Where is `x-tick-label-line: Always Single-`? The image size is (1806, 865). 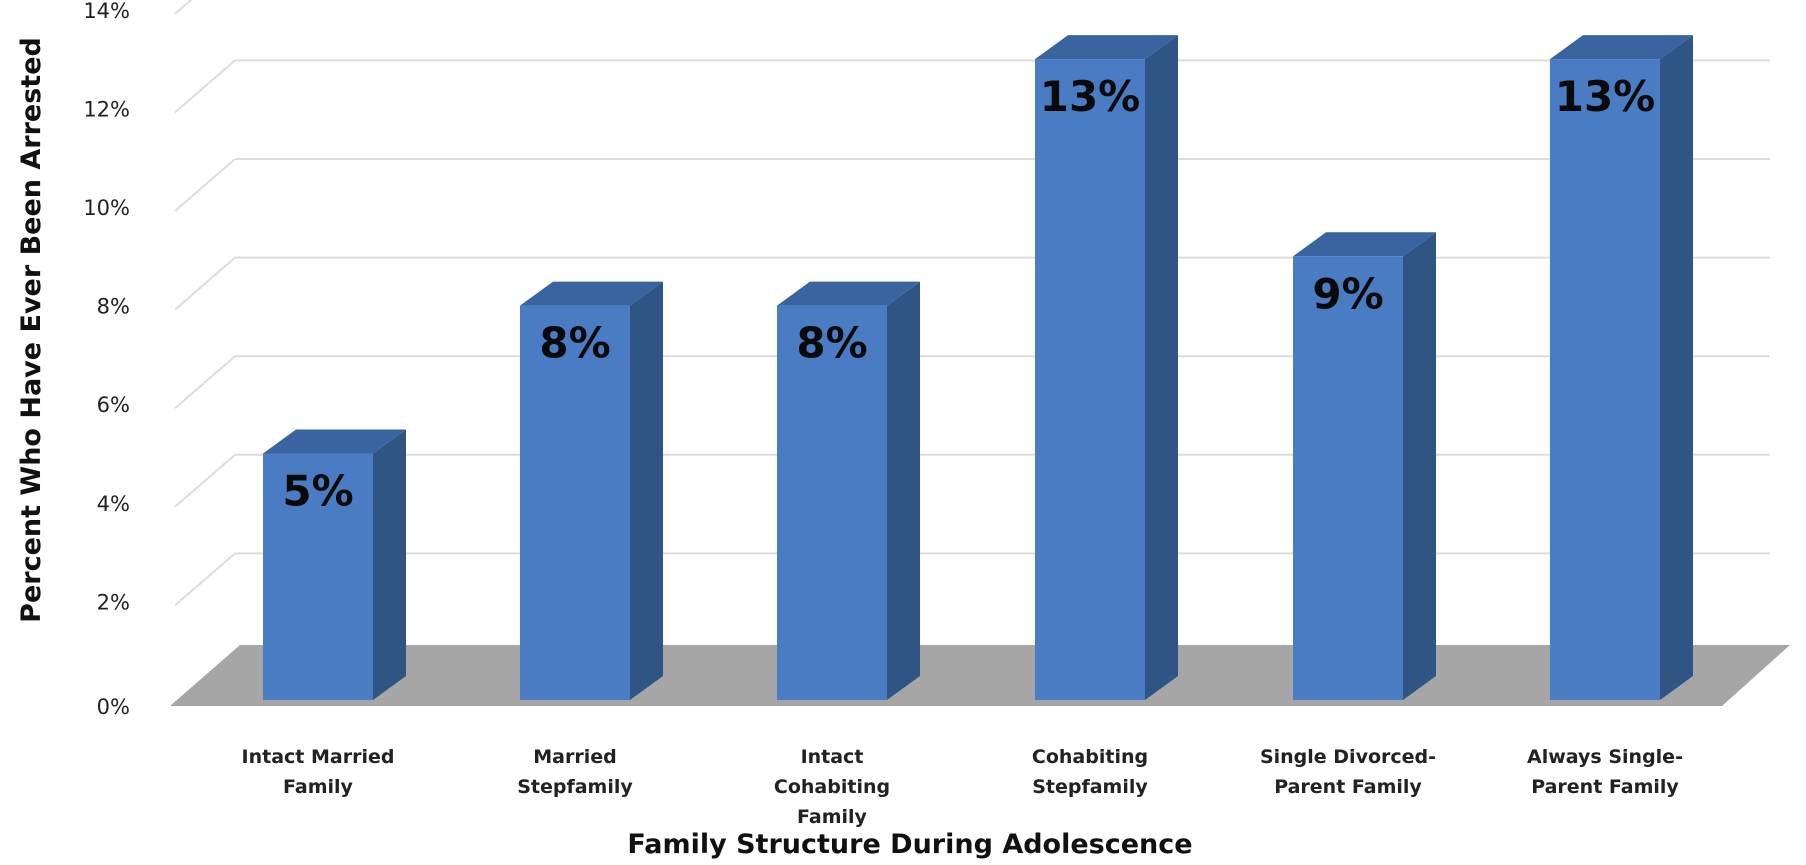 x-tick-label-line: Always Single- is located at coordinates (1605, 757).